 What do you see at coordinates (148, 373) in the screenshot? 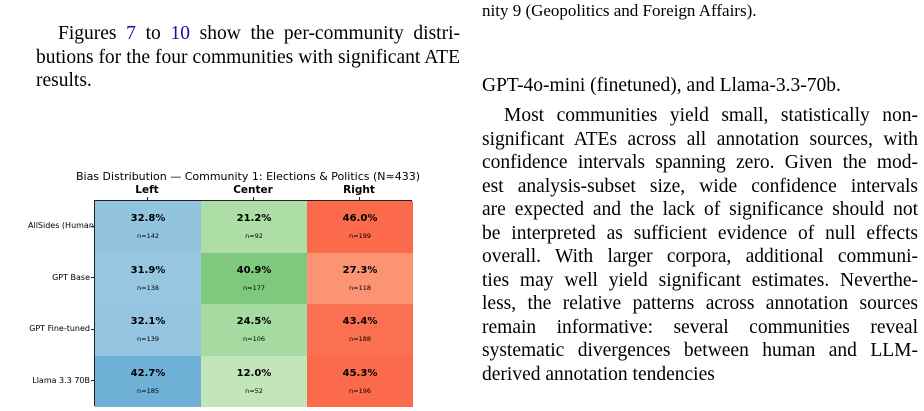
I see `cell-percentage: 42.7%` at bounding box center [148, 373].